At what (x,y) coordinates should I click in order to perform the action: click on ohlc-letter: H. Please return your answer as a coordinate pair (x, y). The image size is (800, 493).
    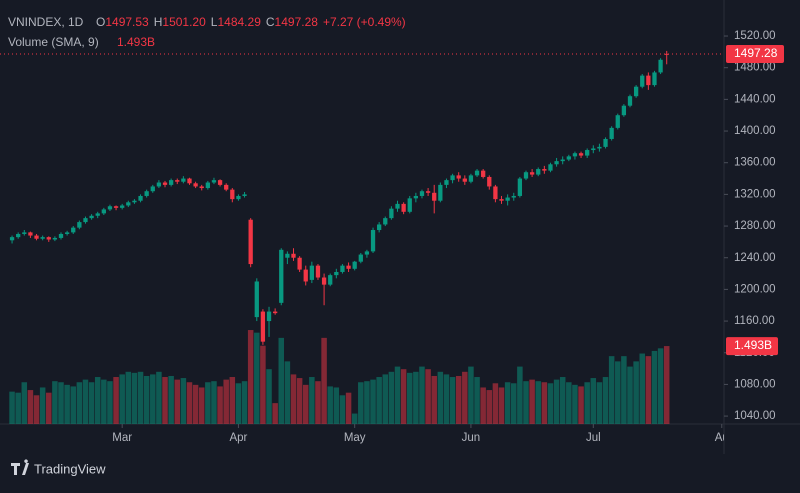
    Looking at the image, I should click on (158, 22).